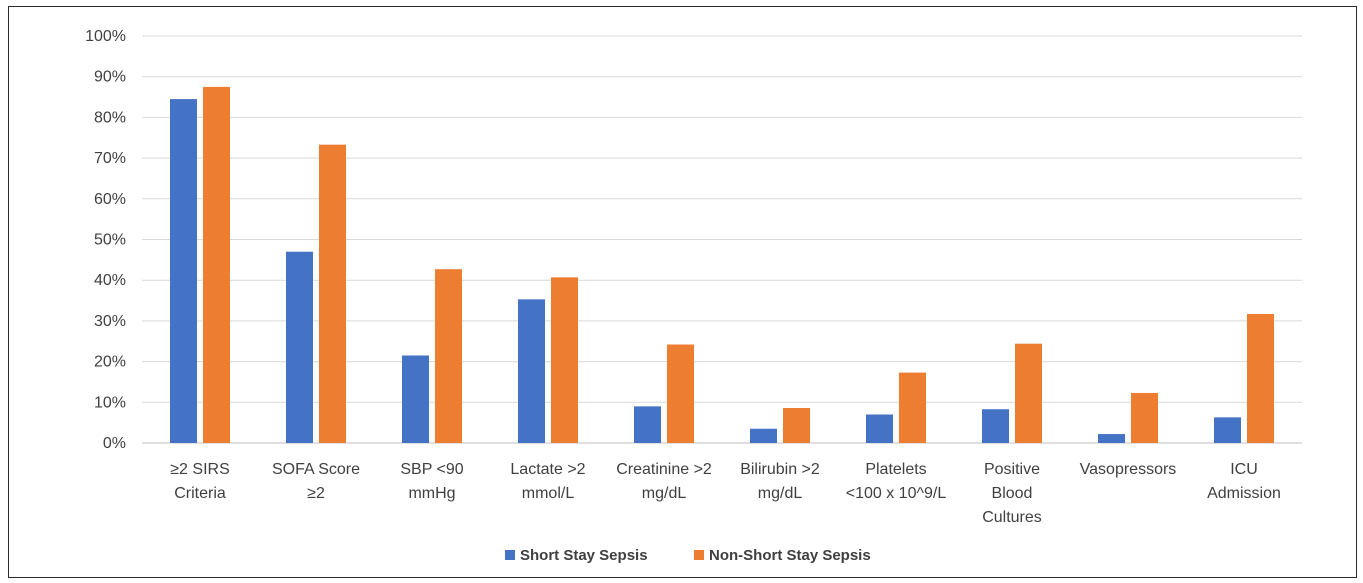 Image resolution: width=1363 pixels, height=583 pixels. I want to click on y-tick-label: 50%, so click(110, 240).